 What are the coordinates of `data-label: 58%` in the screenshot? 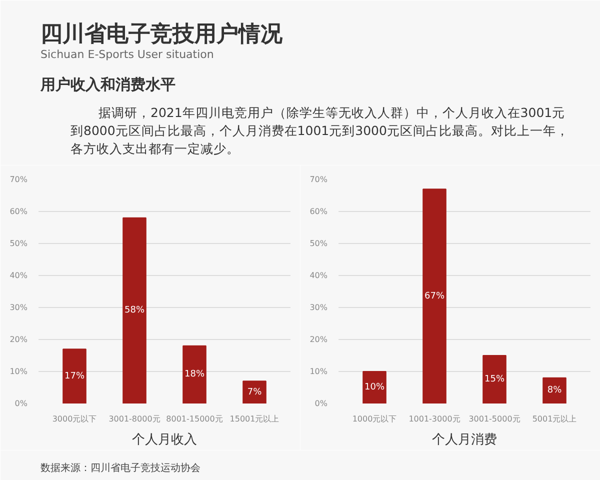 It's located at (134, 311).